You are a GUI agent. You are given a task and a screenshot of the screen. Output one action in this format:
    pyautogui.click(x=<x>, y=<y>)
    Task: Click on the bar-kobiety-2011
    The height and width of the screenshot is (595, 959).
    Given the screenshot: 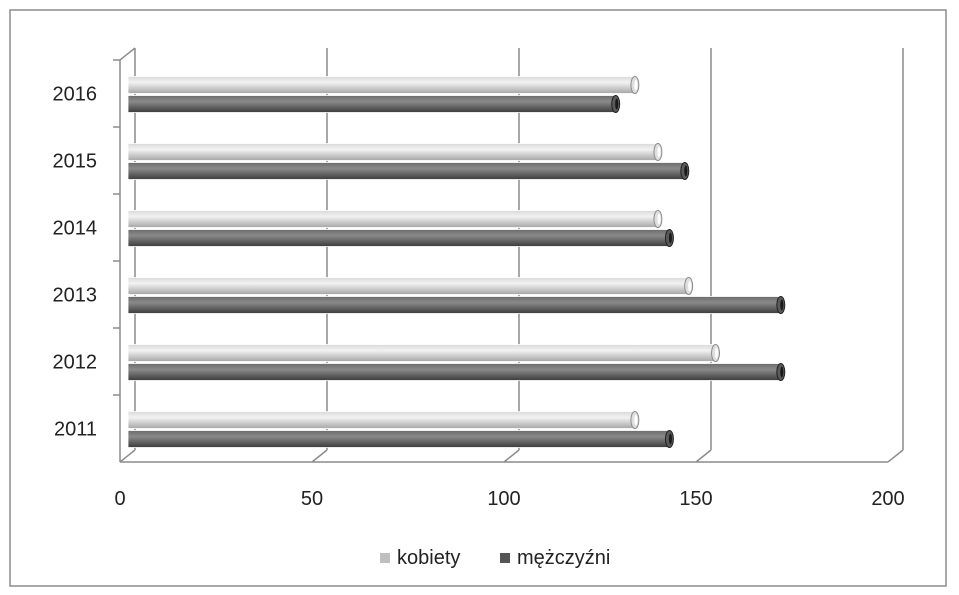 What is the action you would take?
    pyautogui.click(x=381, y=420)
    